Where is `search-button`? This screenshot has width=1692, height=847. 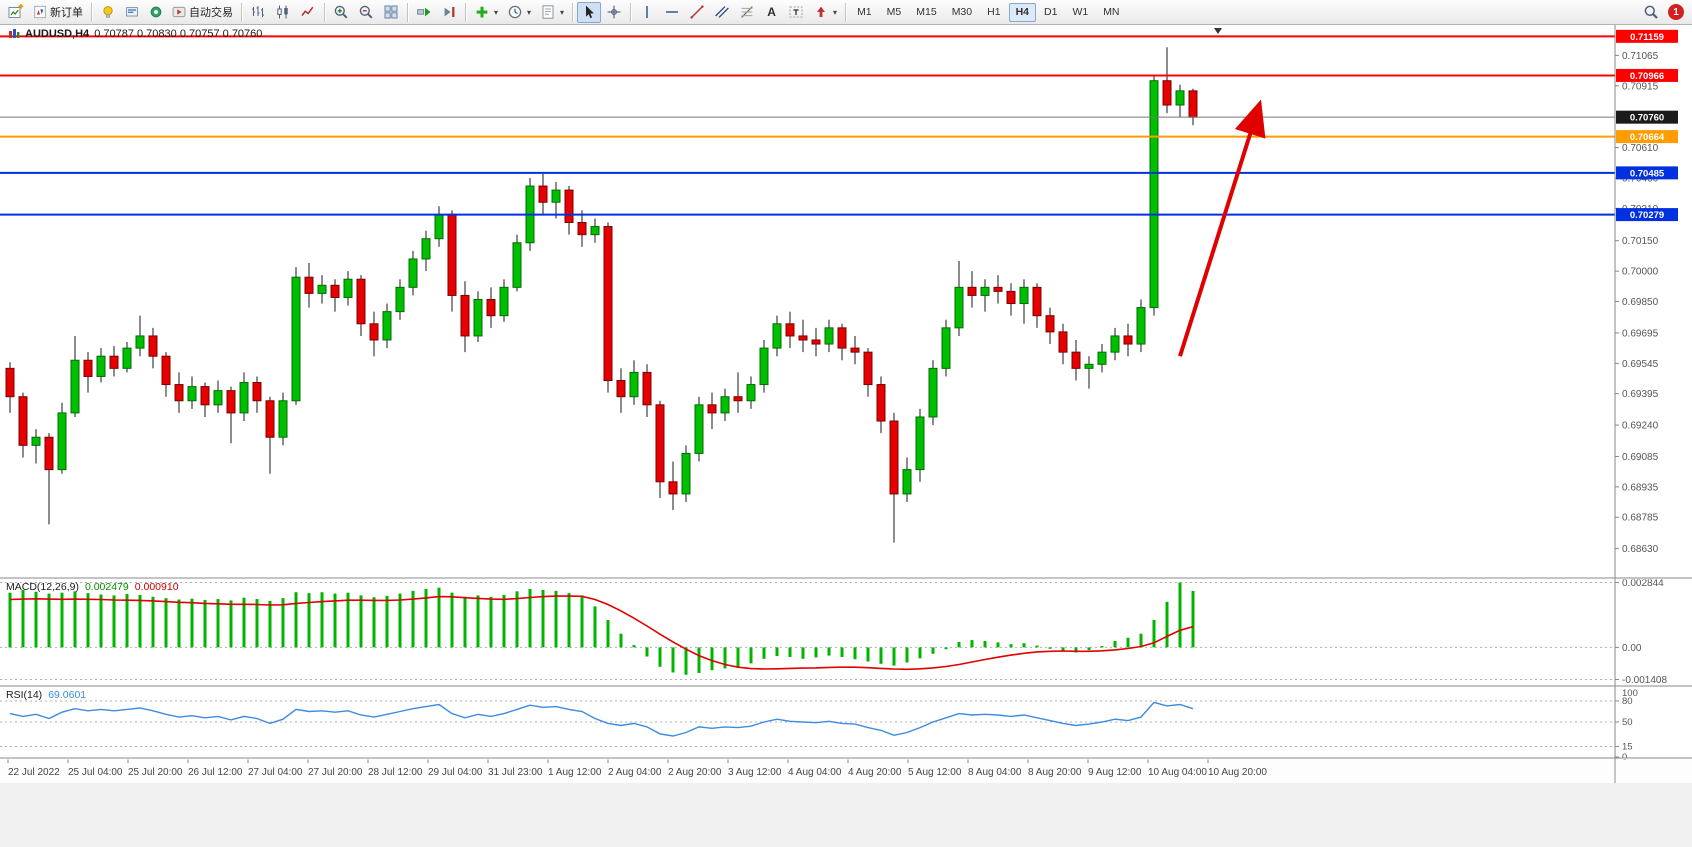 search-button is located at coordinates (1651, 12).